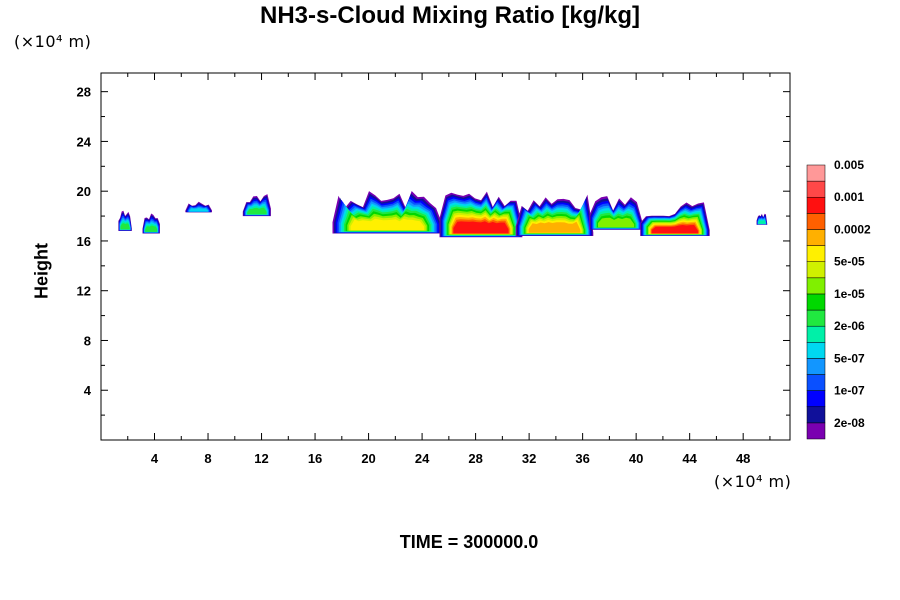  What do you see at coordinates (84, 191) in the screenshot?
I see `y-tick-label: 20` at bounding box center [84, 191].